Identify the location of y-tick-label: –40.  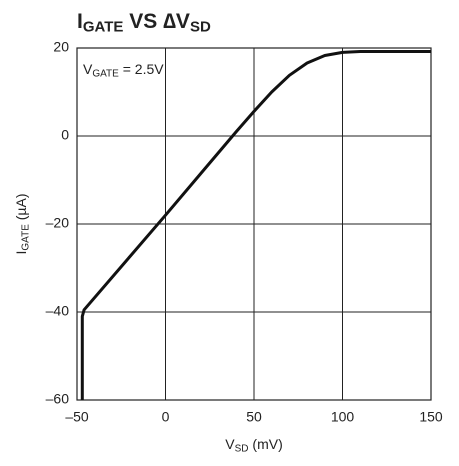
(58, 311).